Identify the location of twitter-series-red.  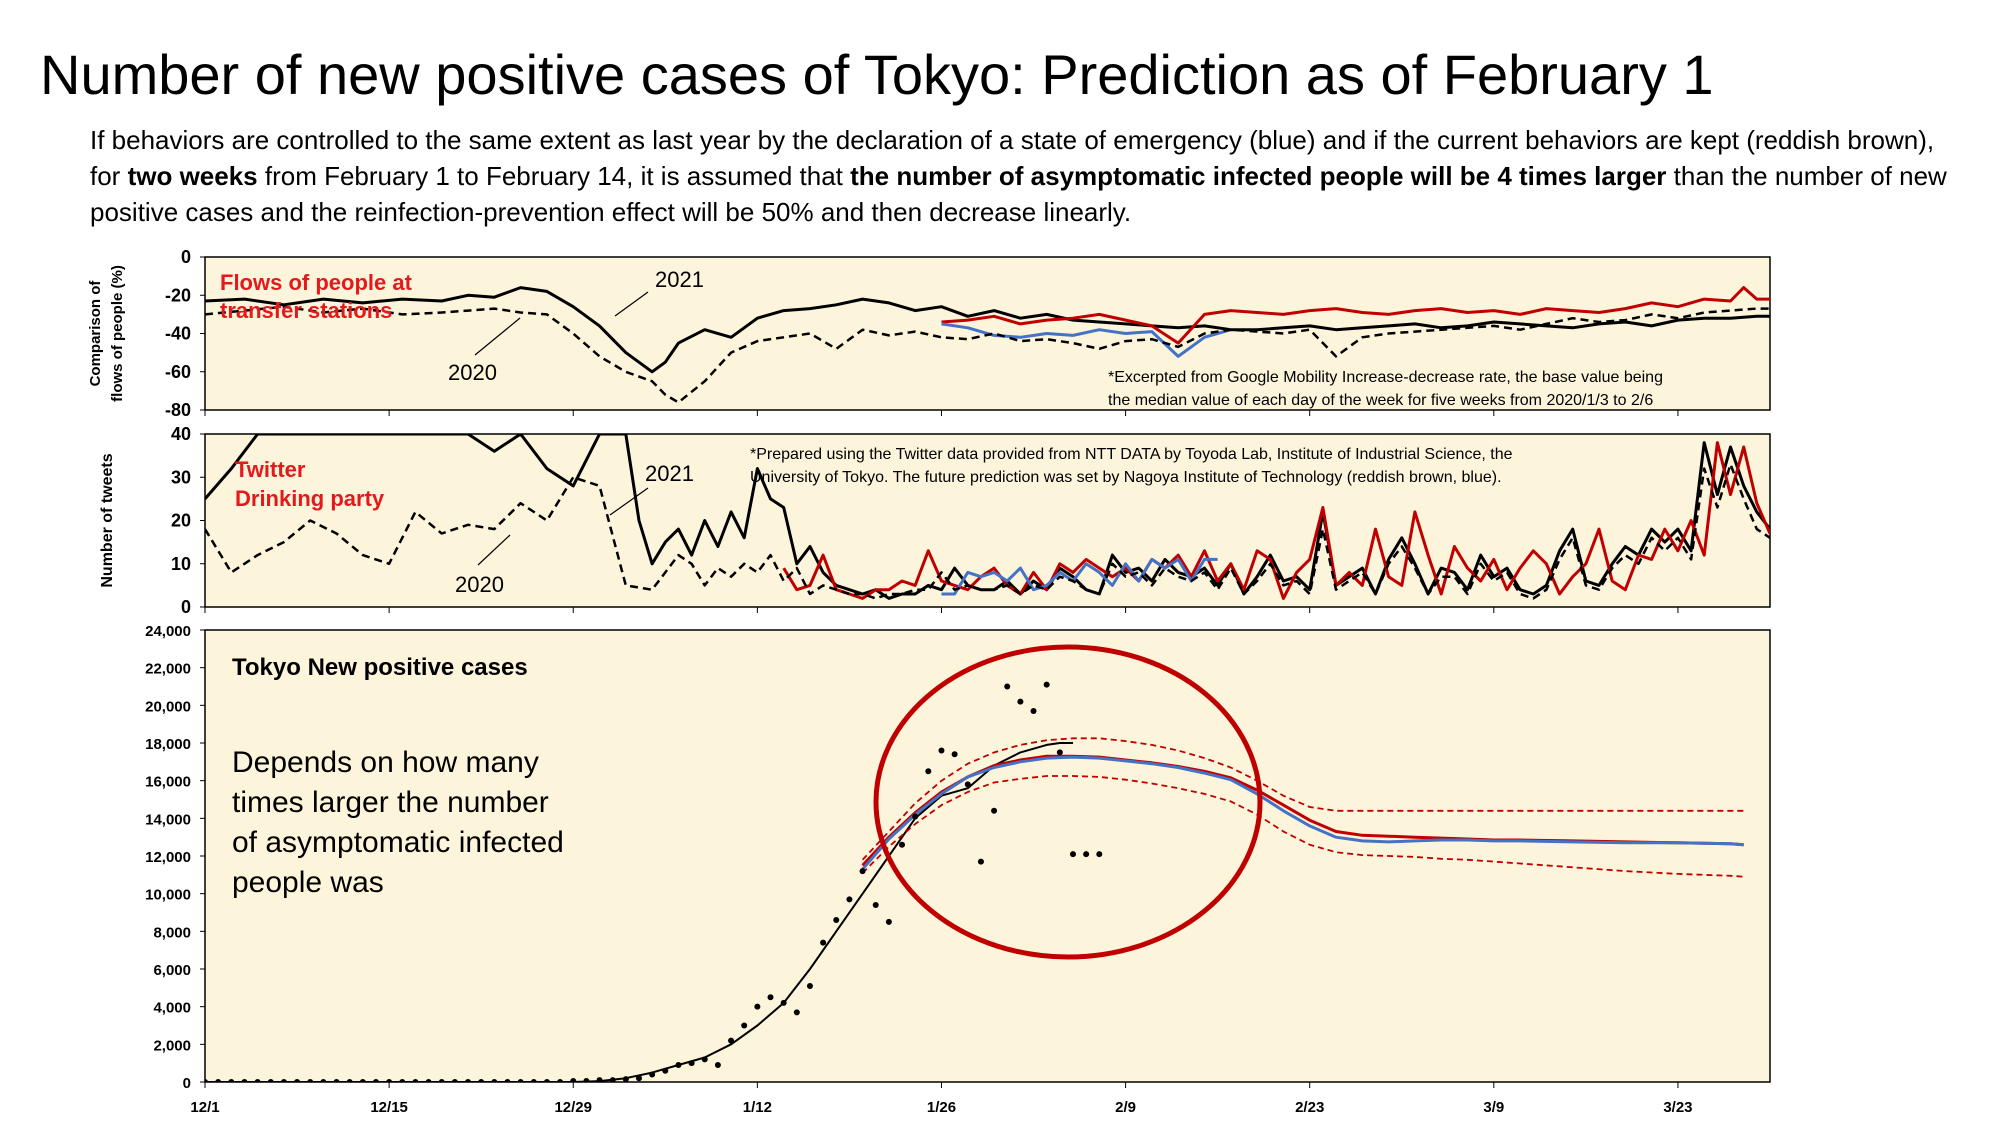
(1276, 520).